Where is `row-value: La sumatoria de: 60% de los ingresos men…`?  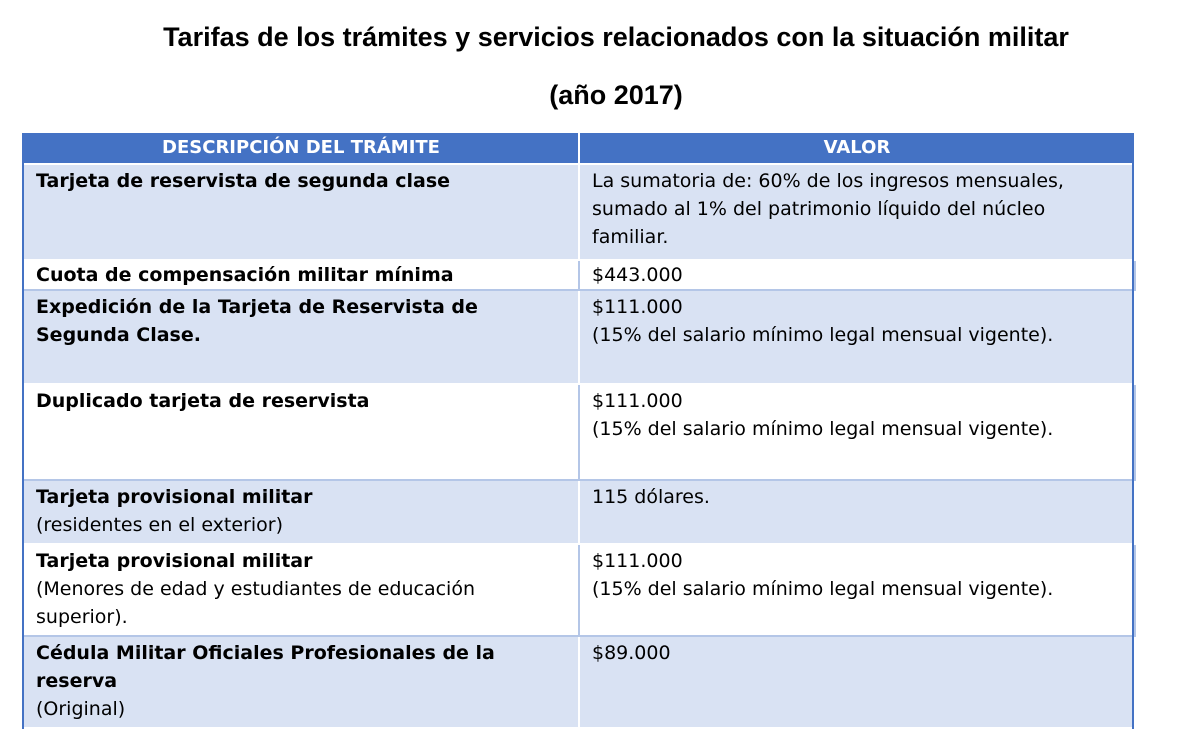
row-value: La sumatoria de: 60% de los ingresos men… is located at coordinates (857, 212).